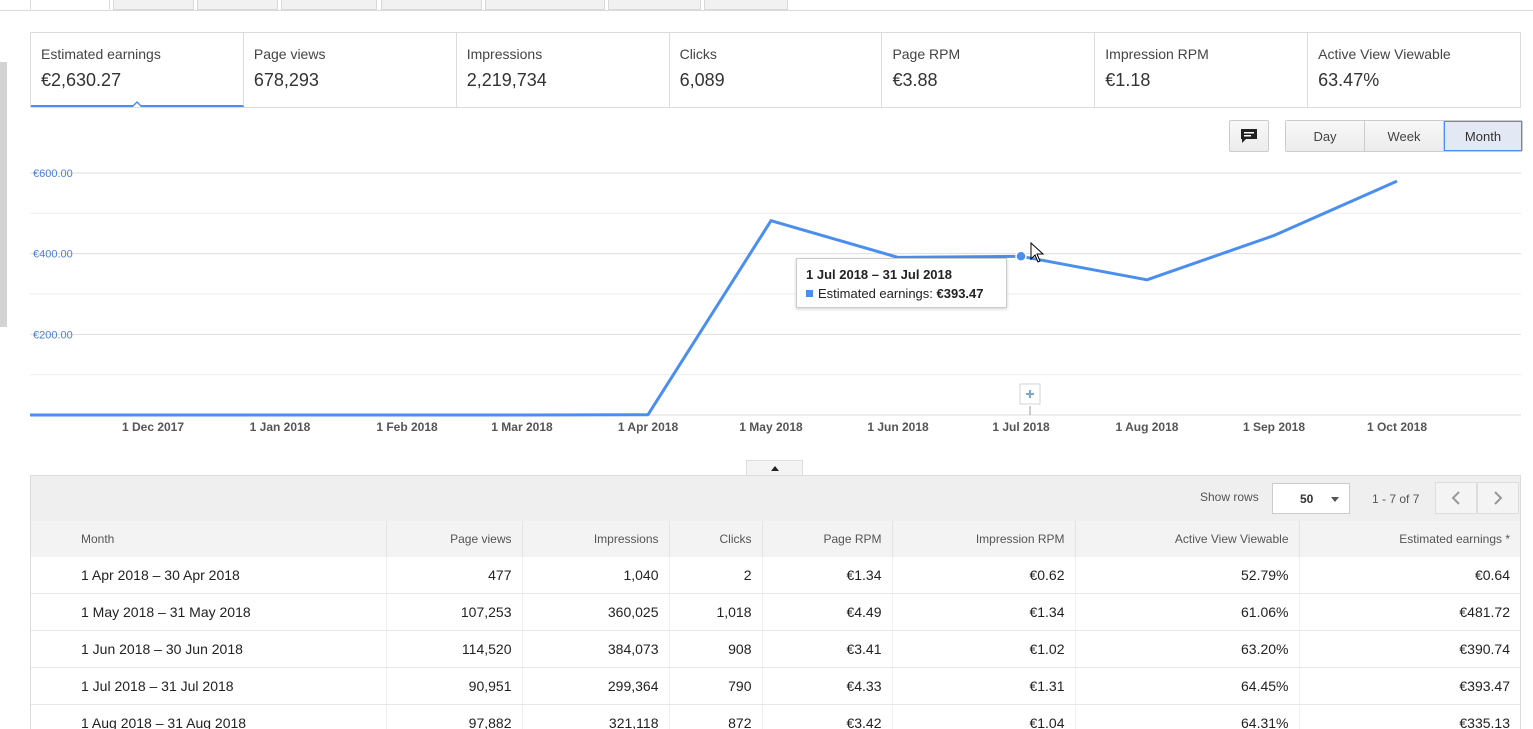 The width and height of the screenshot is (1533, 729). I want to click on report-tabs-strip, so click(766, 5).